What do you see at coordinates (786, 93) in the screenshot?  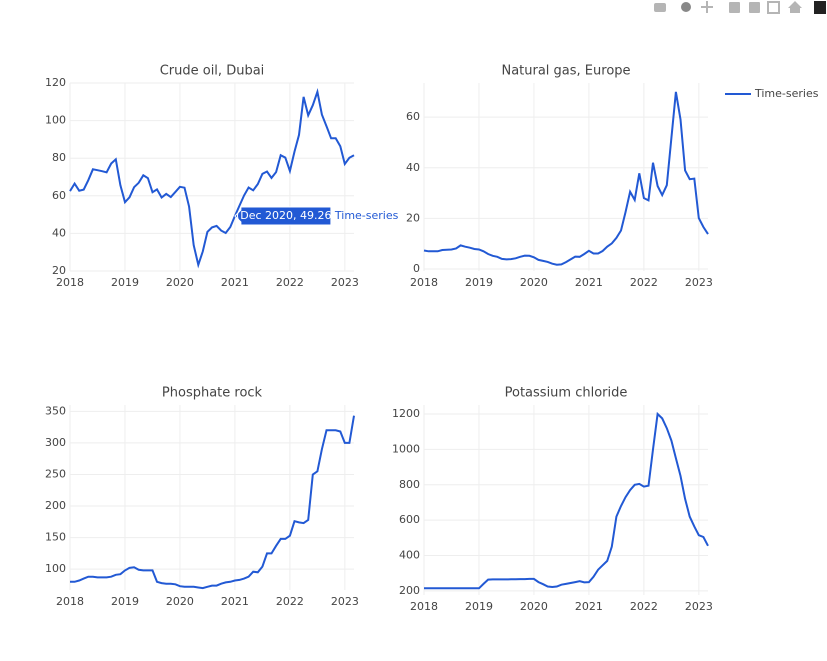 I see `legend-label: Time-series` at bounding box center [786, 93].